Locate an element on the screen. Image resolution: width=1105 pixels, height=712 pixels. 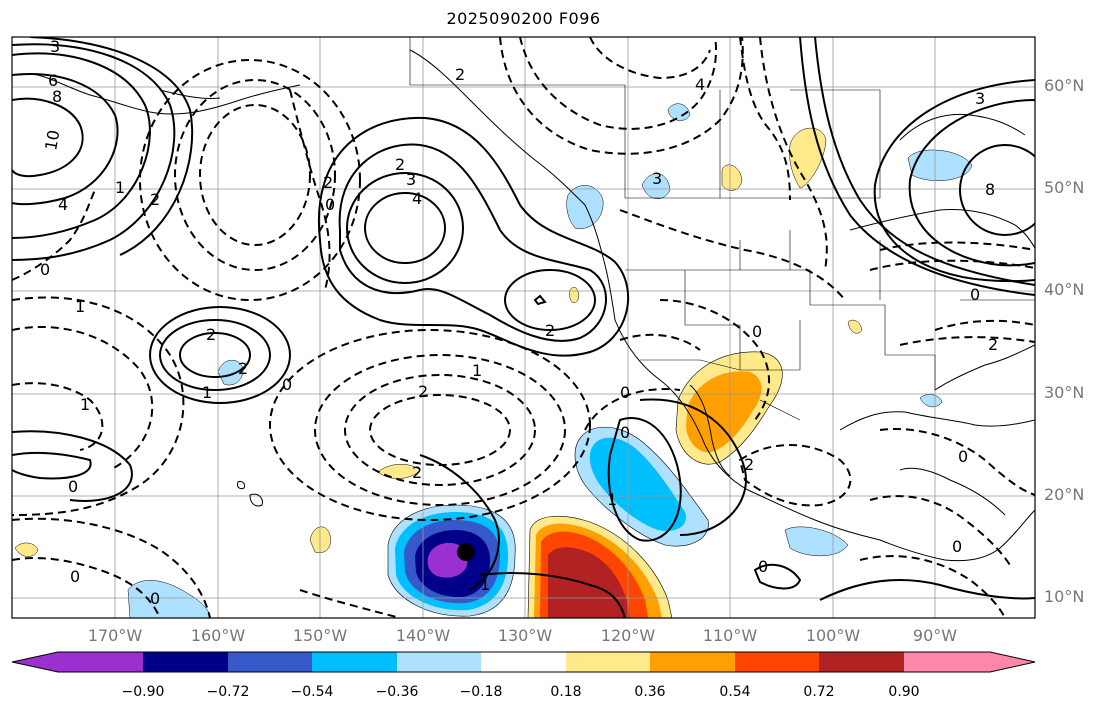
lat-label-40: 40°N is located at coordinates (1064, 289).